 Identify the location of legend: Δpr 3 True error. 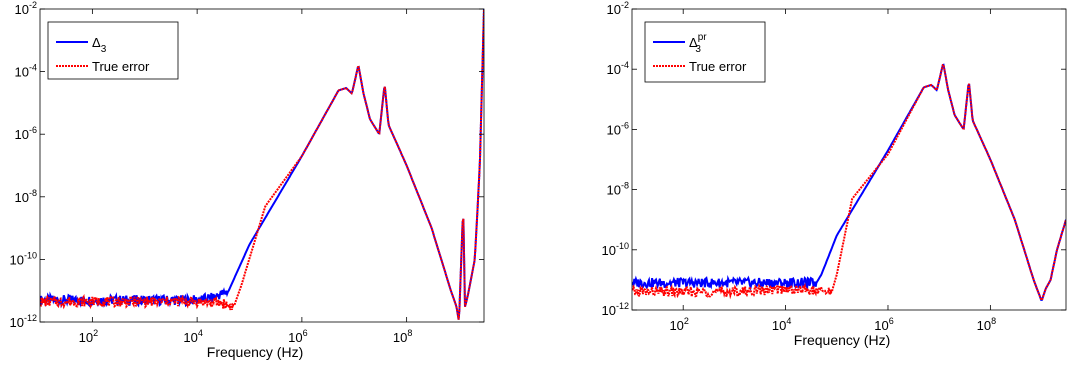
(705, 52).